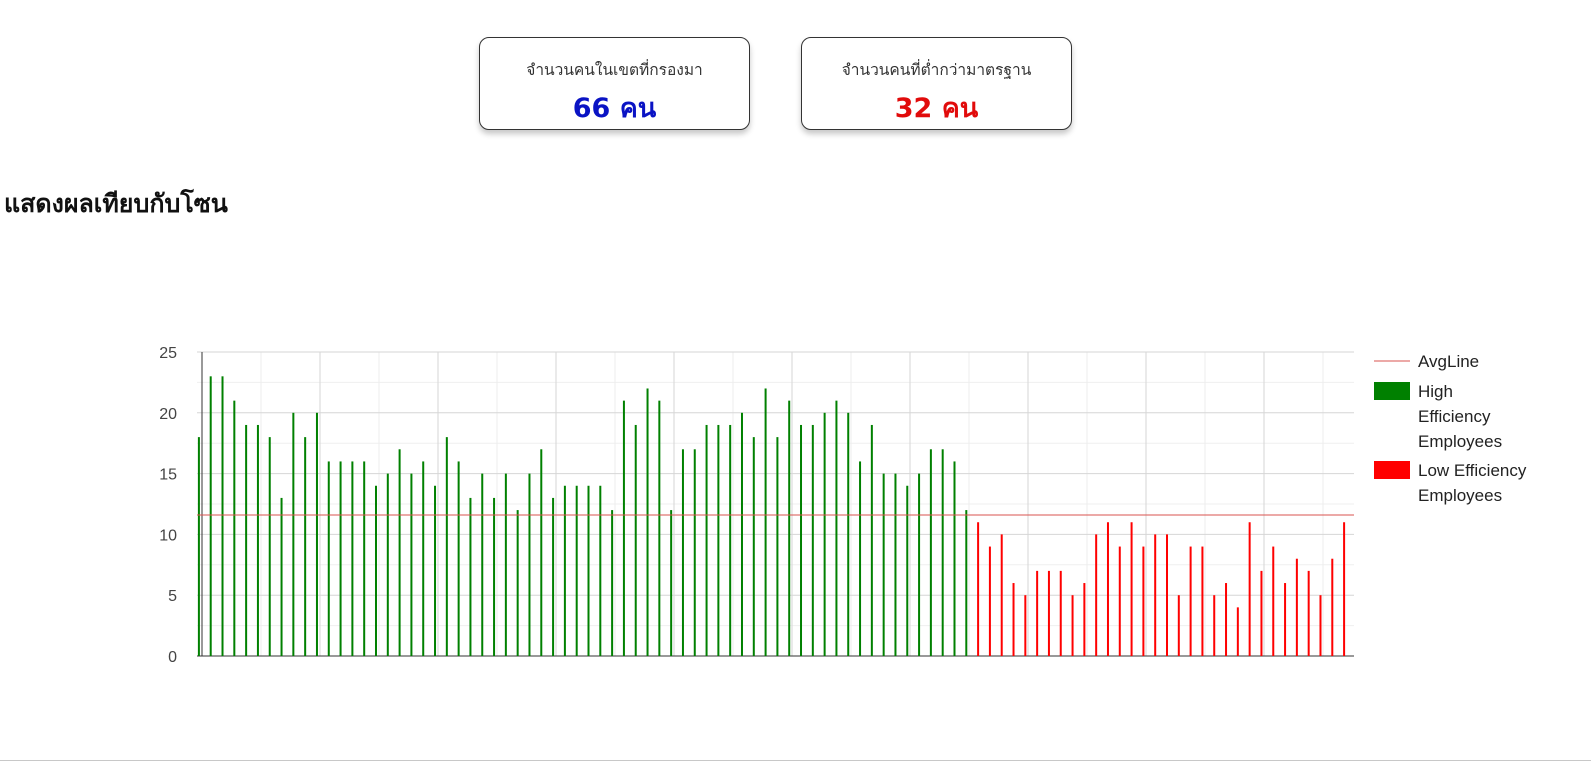 The height and width of the screenshot is (777, 1591). I want to click on screened-count-label: จำนวนคนในเขตที่กรองมา, so click(614, 70).